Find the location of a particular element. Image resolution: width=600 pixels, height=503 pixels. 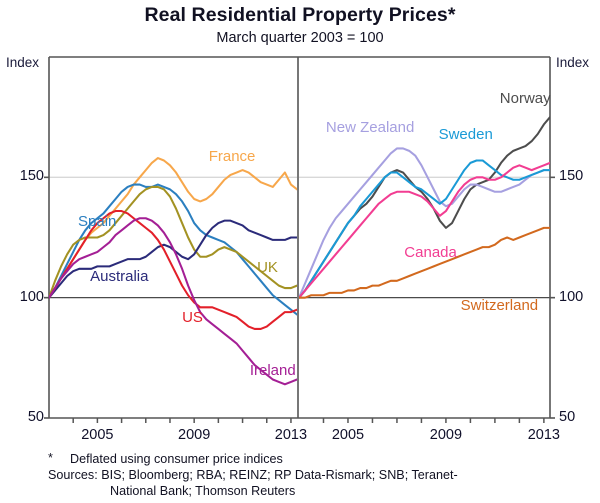

series-line-ireland is located at coordinates (173, 301).